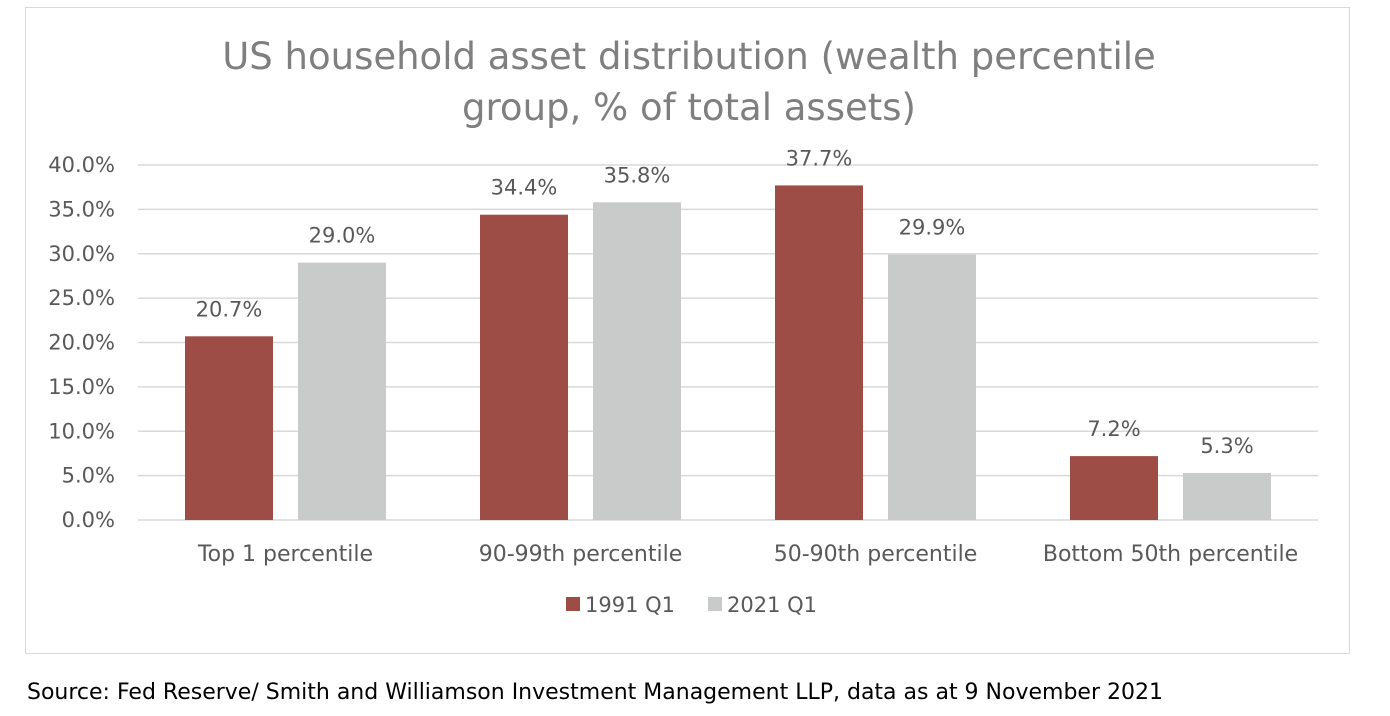 The image size is (1390, 716). What do you see at coordinates (772, 605) in the screenshot?
I see `legend-label: 2021 Q1` at bounding box center [772, 605].